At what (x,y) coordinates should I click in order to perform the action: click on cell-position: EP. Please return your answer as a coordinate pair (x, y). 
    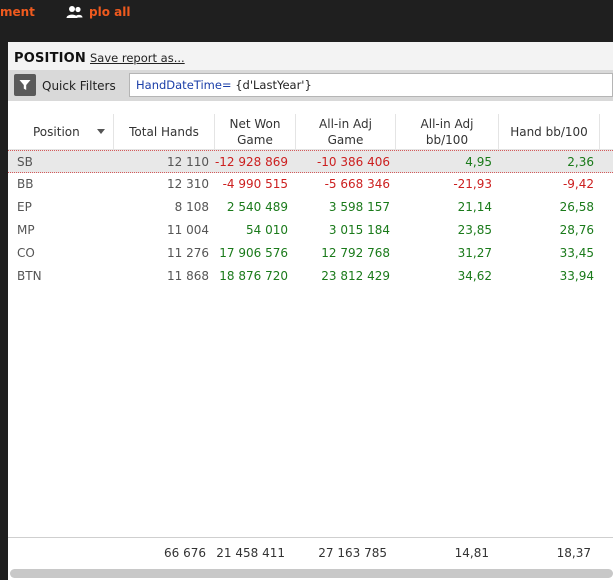
    Looking at the image, I should click on (24, 207).